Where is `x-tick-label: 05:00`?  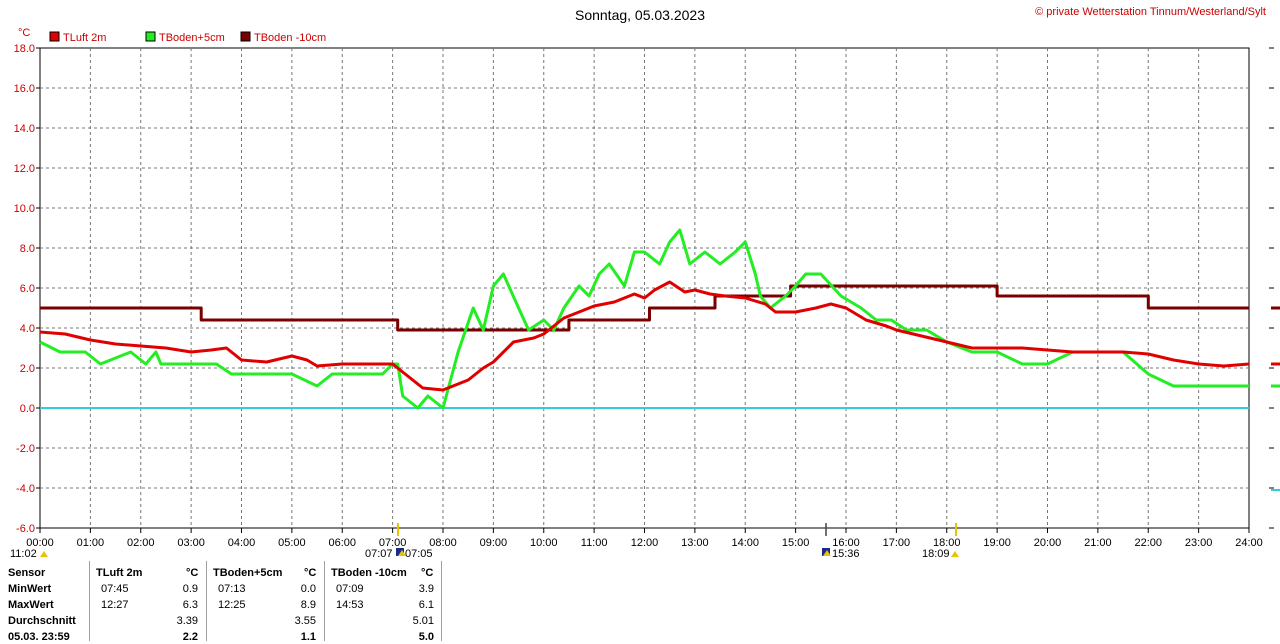 x-tick-label: 05:00 is located at coordinates (292, 543).